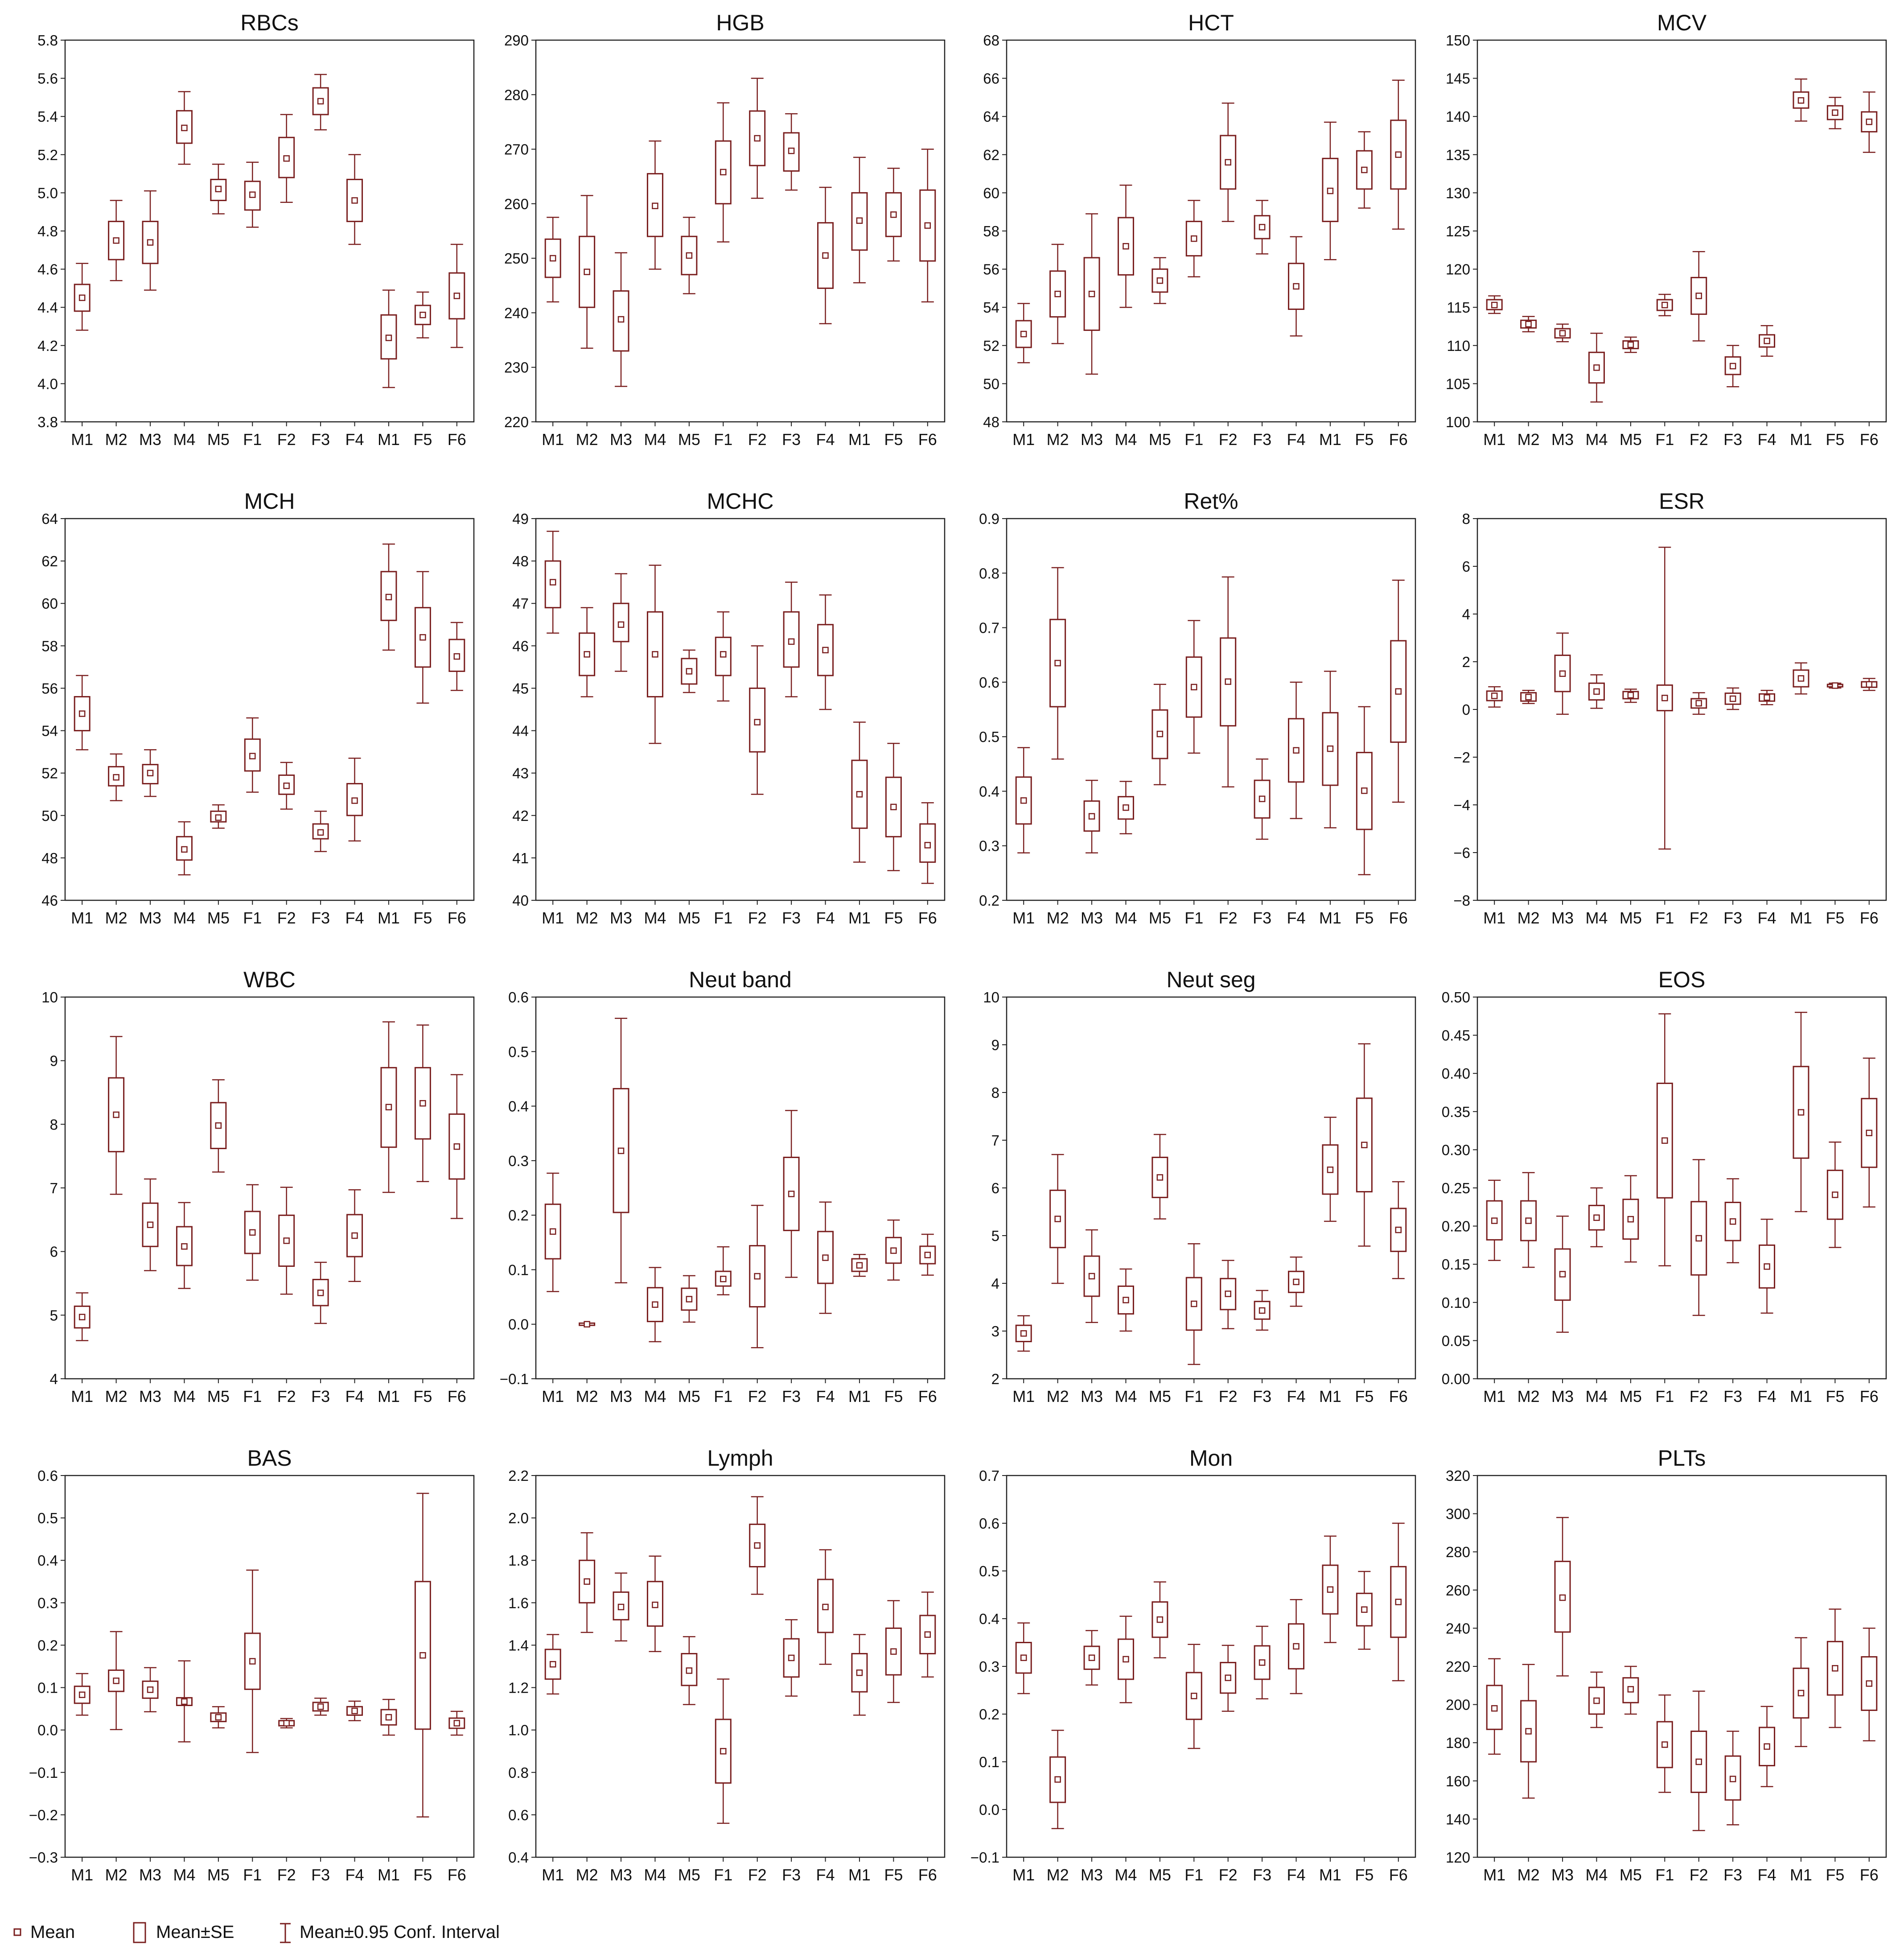 This screenshot has width=1904, height=1958. I want to click on y-tick-label: 4, so click(1466, 614).